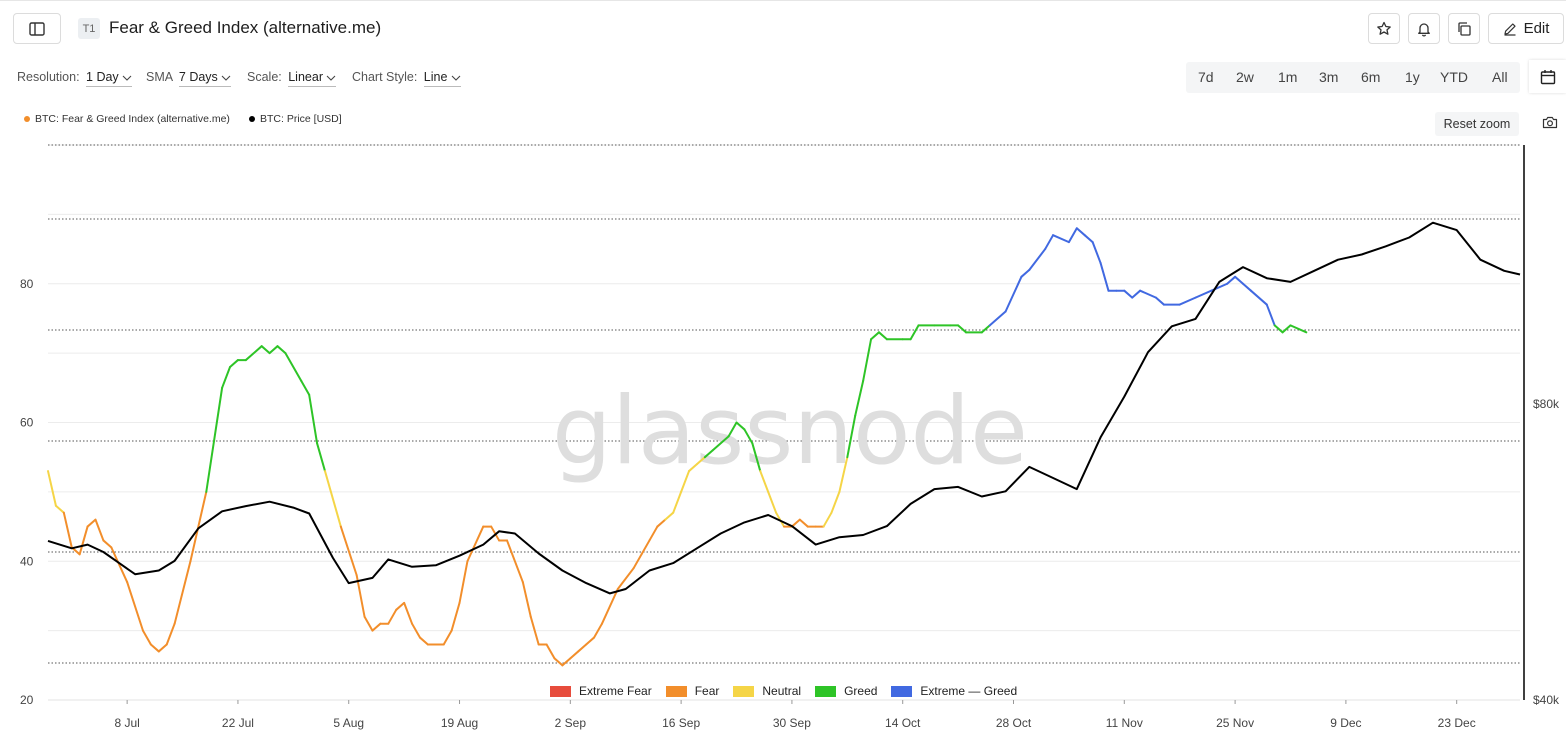 Image resolution: width=1566 pixels, height=743 pixels. What do you see at coordinates (1245, 77) in the screenshot?
I see `range-2w: 2w` at bounding box center [1245, 77].